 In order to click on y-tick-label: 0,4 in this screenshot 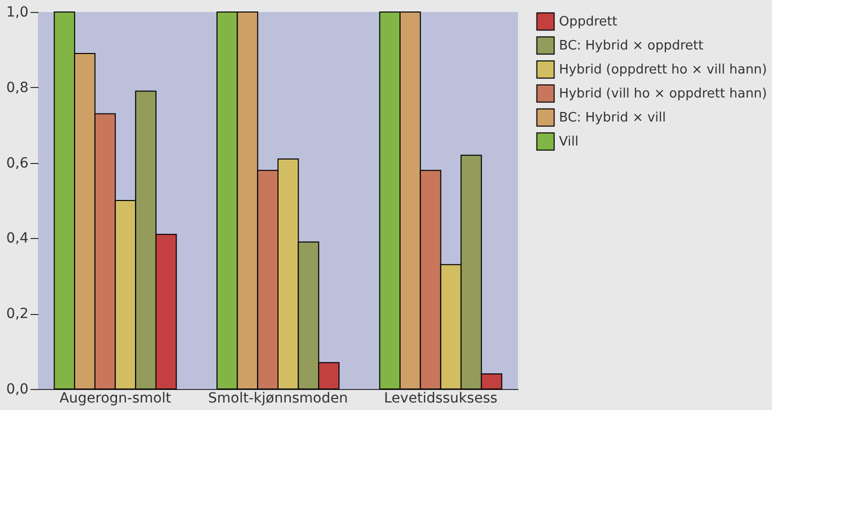, I will do `click(17, 238)`.